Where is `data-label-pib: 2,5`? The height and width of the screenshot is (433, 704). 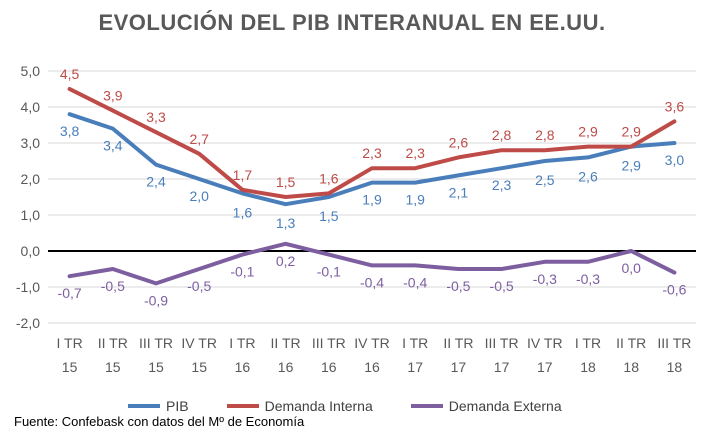
data-label-pib: 2,5 is located at coordinates (545, 180).